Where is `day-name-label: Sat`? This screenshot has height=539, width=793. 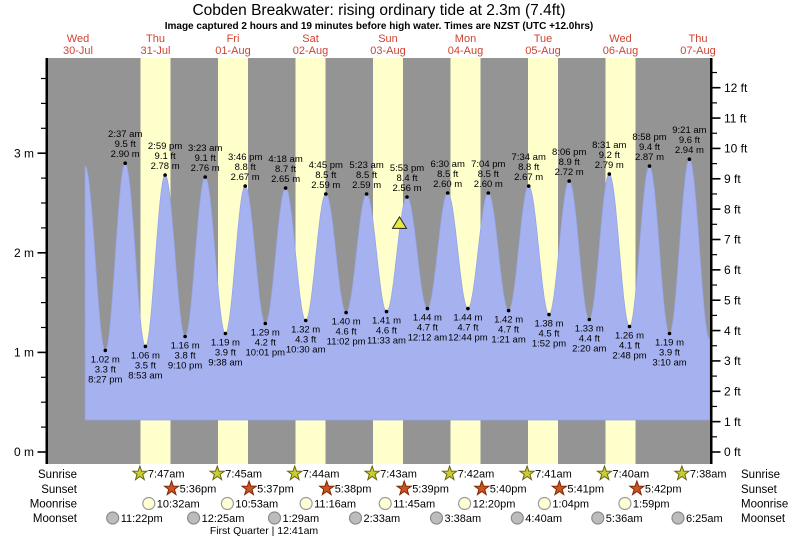 day-name-label: Sat is located at coordinates (310, 39).